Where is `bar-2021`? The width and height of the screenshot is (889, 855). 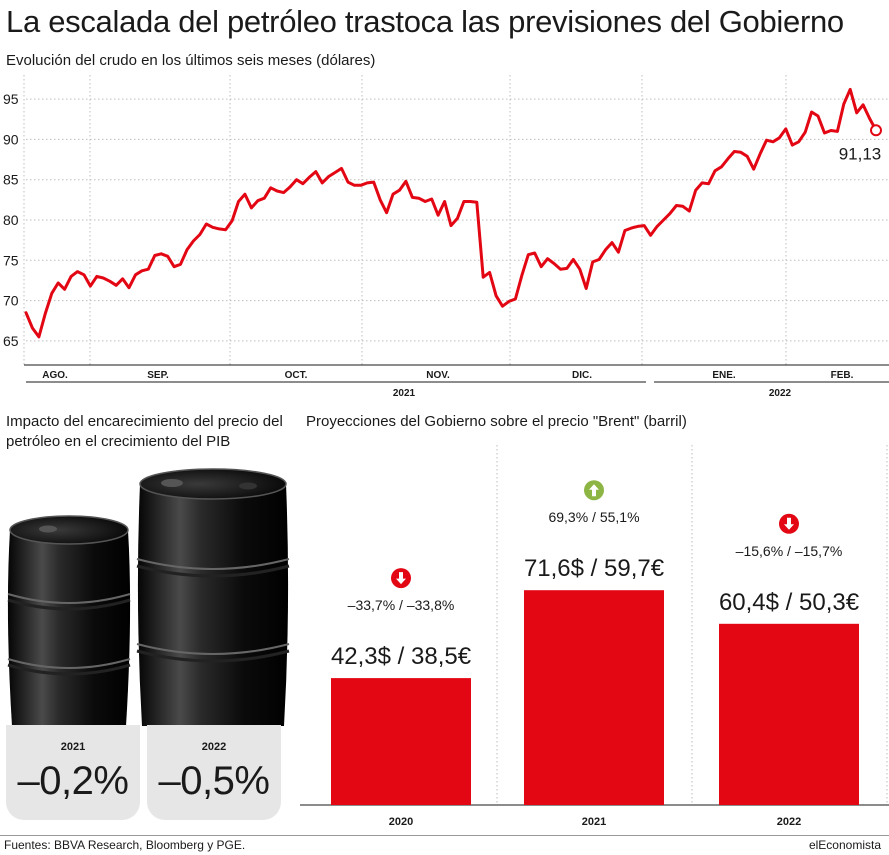
bar-2021 is located at coordinates (594, 697).